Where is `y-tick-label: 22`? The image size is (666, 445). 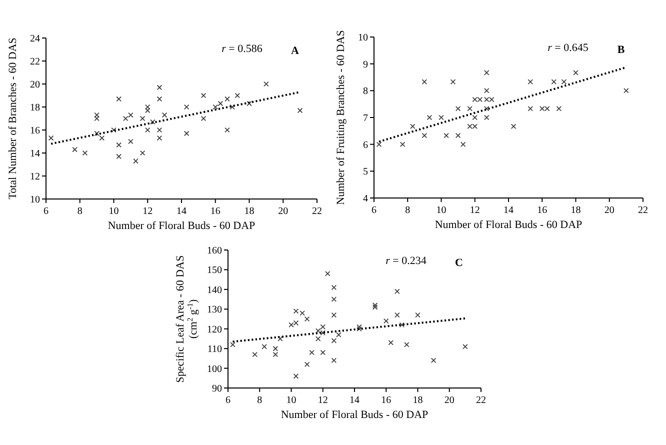
y-tick-label: 22 is located at coordinates (35, 62).